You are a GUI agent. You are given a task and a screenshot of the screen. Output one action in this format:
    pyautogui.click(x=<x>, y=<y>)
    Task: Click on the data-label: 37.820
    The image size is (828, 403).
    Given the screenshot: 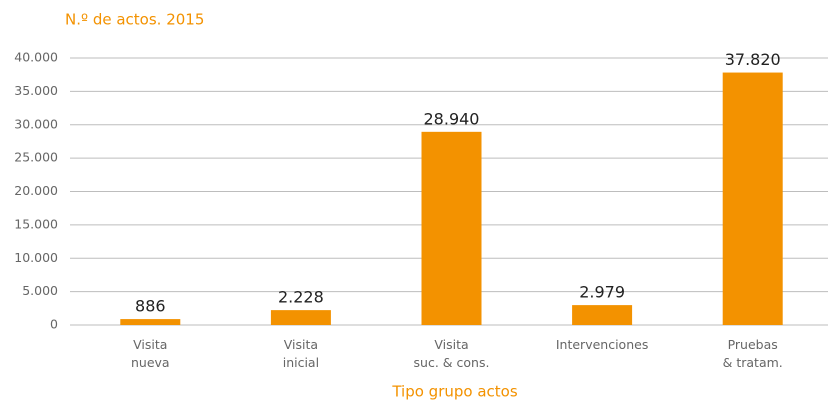 What is the action you would take?
    pyautogui.click(x=753, y=59)
    